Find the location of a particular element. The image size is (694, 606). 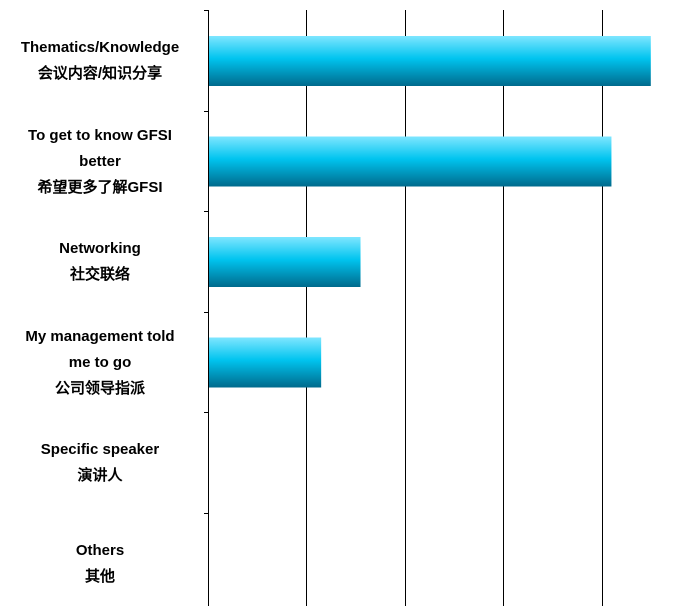

category-label-6: Others 其他 is located at coordinates (100, 563).